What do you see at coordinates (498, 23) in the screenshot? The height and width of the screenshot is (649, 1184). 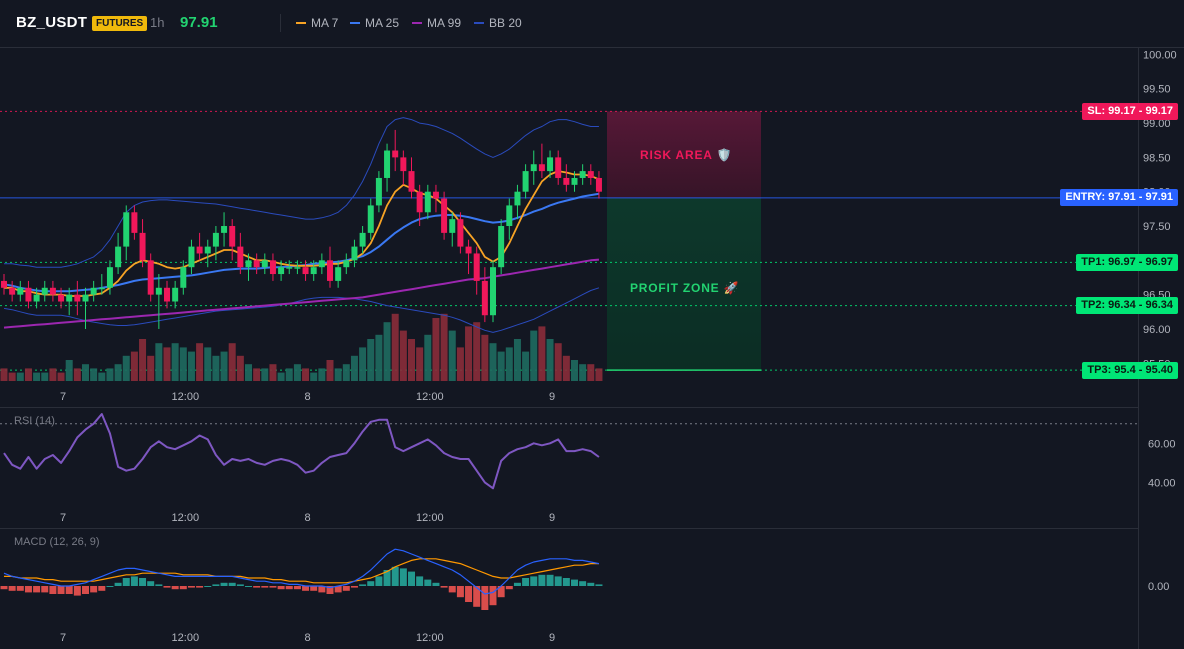 I see `legend-bb20: BB 20` at bounding box center [498, 23].